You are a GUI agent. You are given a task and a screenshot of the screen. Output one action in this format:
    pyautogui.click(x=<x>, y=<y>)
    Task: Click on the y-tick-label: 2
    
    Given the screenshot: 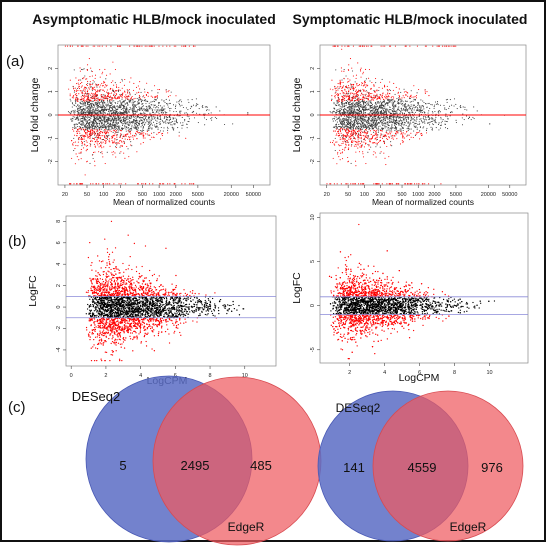 What is the action you would take?
    pyautogui.click(x=51, y=68)
    